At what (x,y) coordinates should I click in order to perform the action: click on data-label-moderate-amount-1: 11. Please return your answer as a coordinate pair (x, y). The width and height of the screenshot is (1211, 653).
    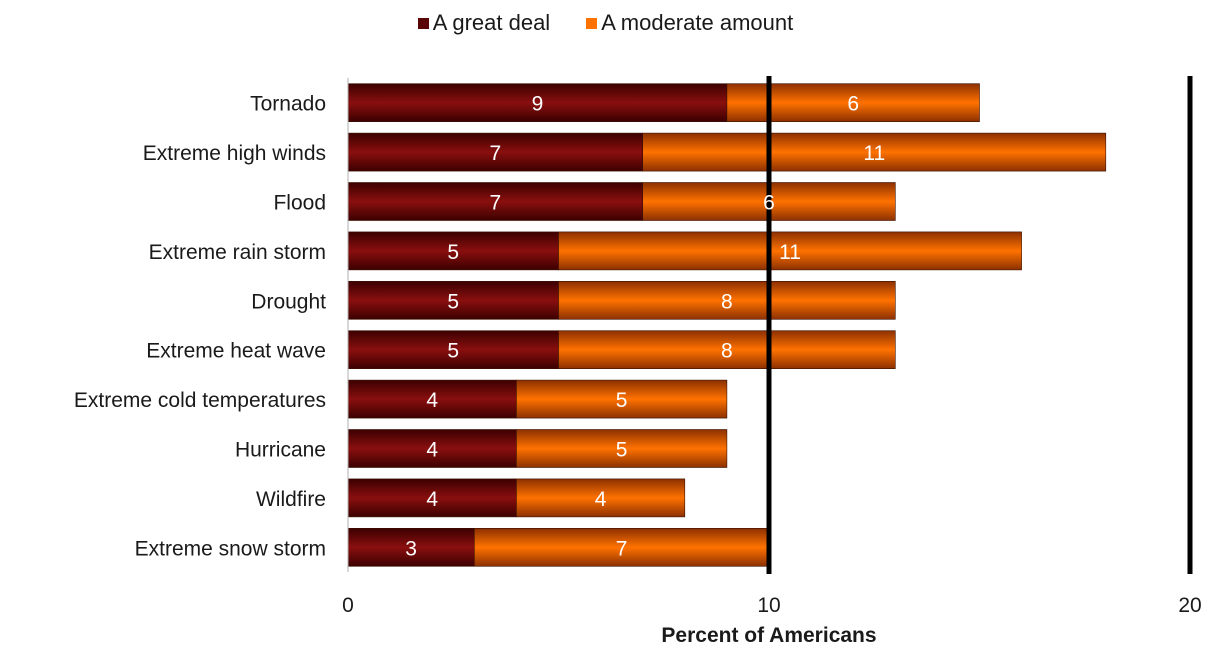
    Looking at the image, I should click on (874, 153).